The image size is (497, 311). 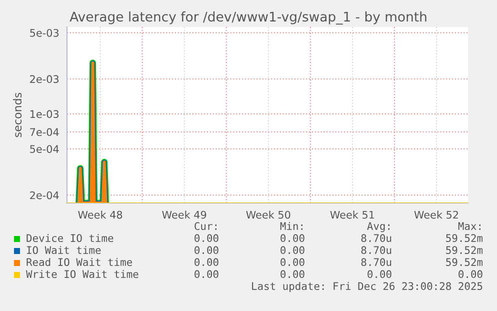 I want to click on legend-label: Write IO Wait time, so click(x=82, y=274).